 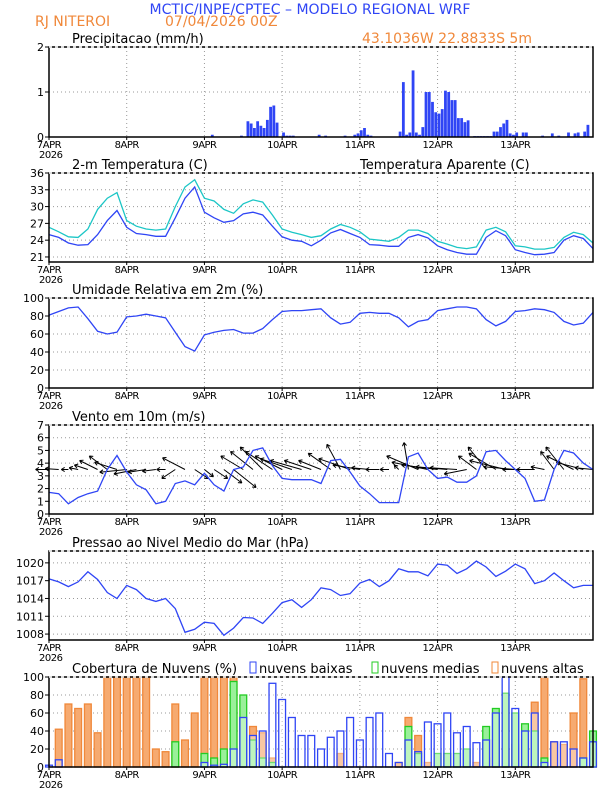 I want to click on y-tick-label: 27, so click(x=37, y=223).